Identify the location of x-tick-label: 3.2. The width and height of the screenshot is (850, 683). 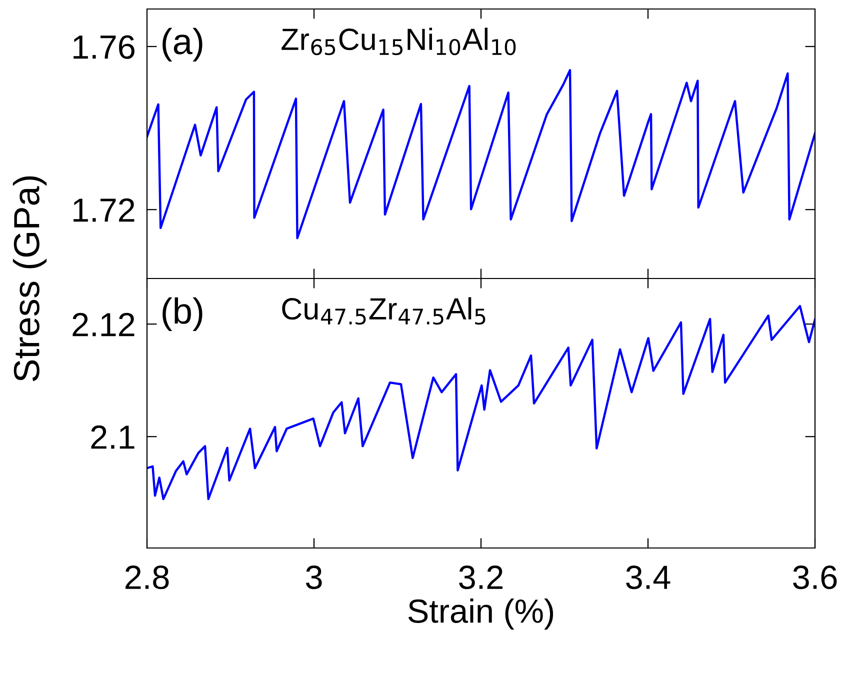
(480, 578).